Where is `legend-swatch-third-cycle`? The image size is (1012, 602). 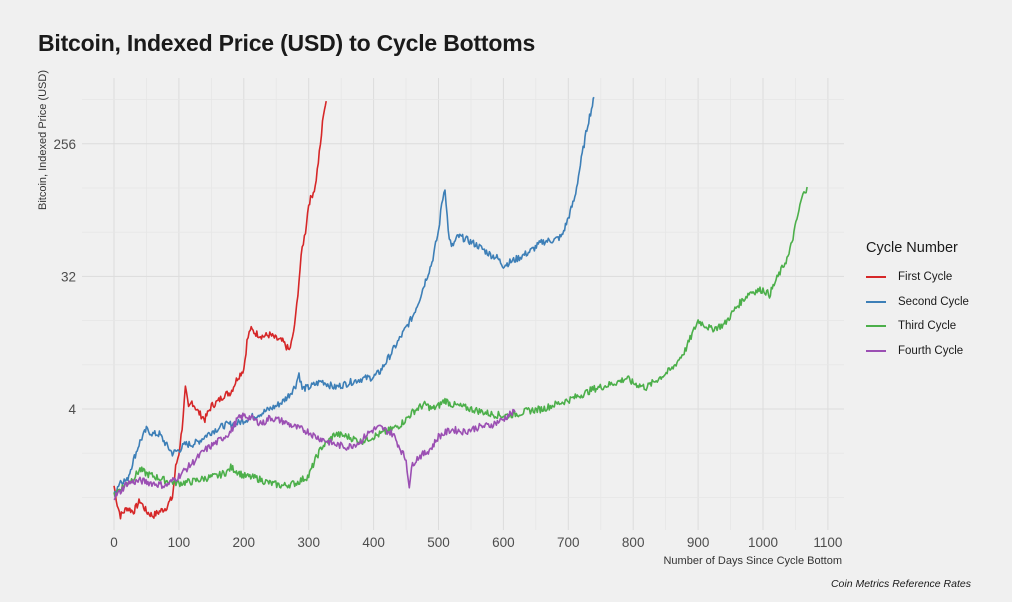 legend-swatch-third-cycle is located at coordinates (876, 326).